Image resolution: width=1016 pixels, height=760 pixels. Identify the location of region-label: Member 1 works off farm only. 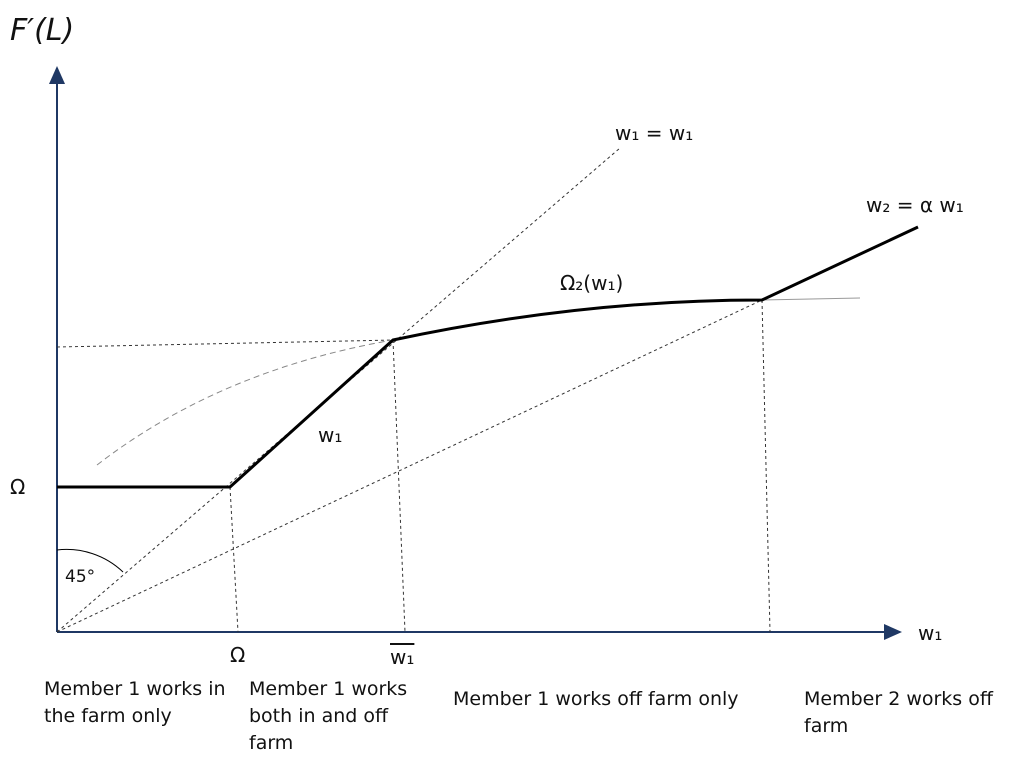
(596, 699).